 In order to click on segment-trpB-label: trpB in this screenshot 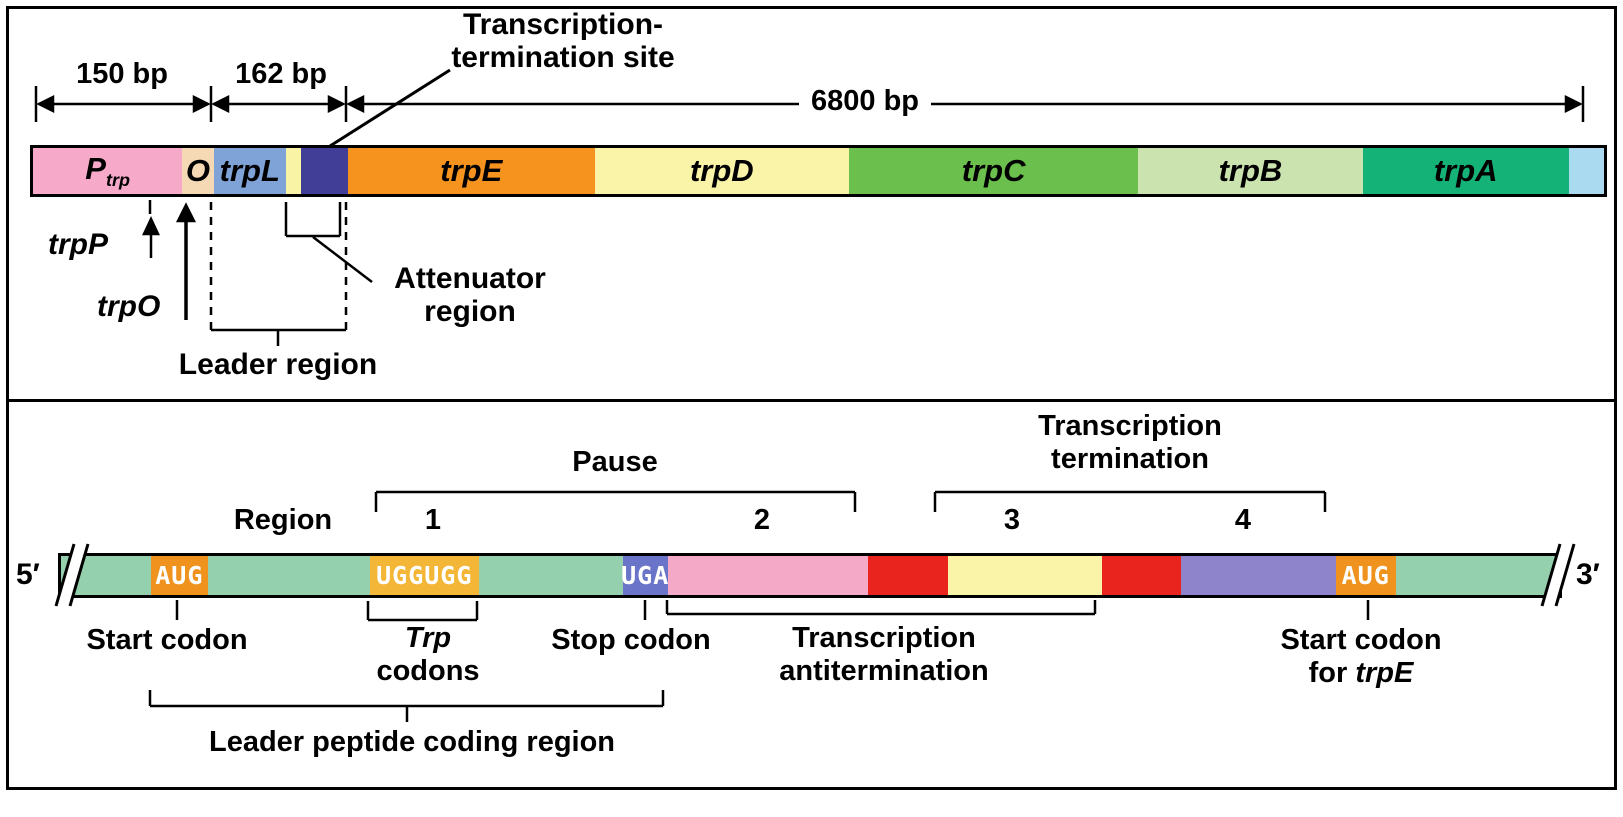, I will do `click(1250, 170)`.